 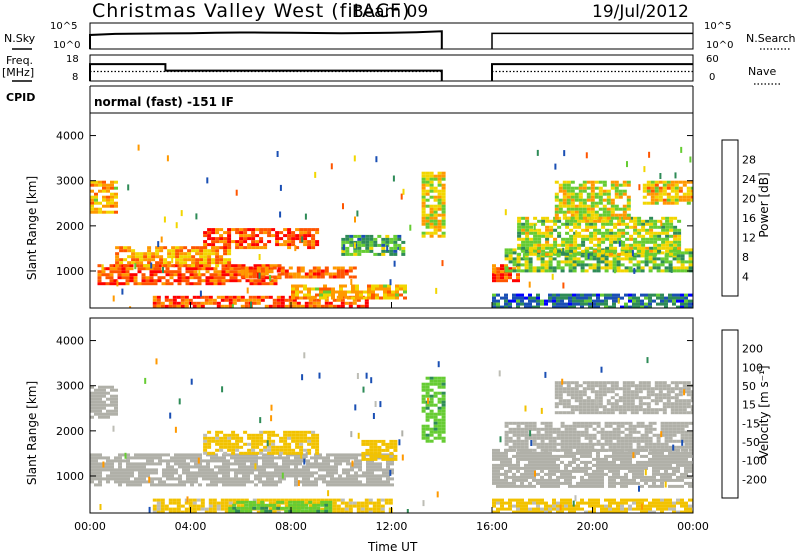 I want to click on nave-tick-bottom: 0, so click(x=712, y=77).